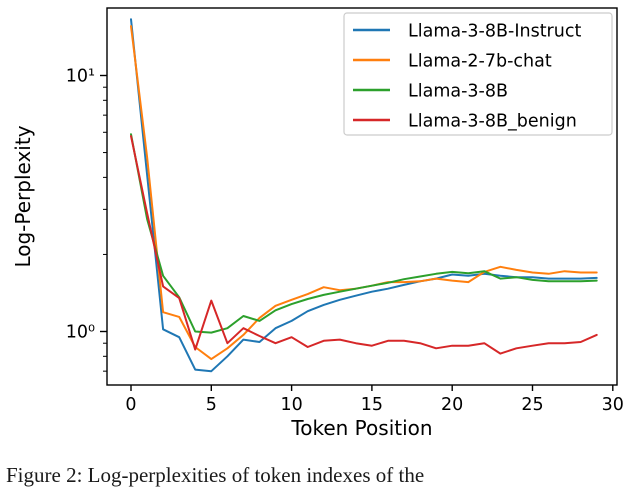  Describe the element at coordinates (59, 219) in the screenshot. I see `y-axis: 10¹ 10⁰ Log-Perplexity` at that location.